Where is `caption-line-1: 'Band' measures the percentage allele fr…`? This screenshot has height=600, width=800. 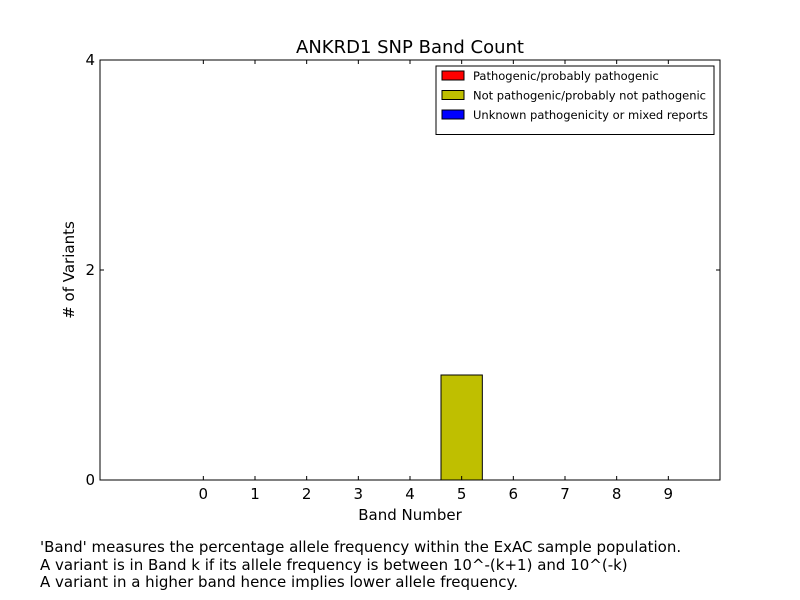 caption-line-1: 'Band' measures the percentage allele fr… is located at coordinates (361, 547).